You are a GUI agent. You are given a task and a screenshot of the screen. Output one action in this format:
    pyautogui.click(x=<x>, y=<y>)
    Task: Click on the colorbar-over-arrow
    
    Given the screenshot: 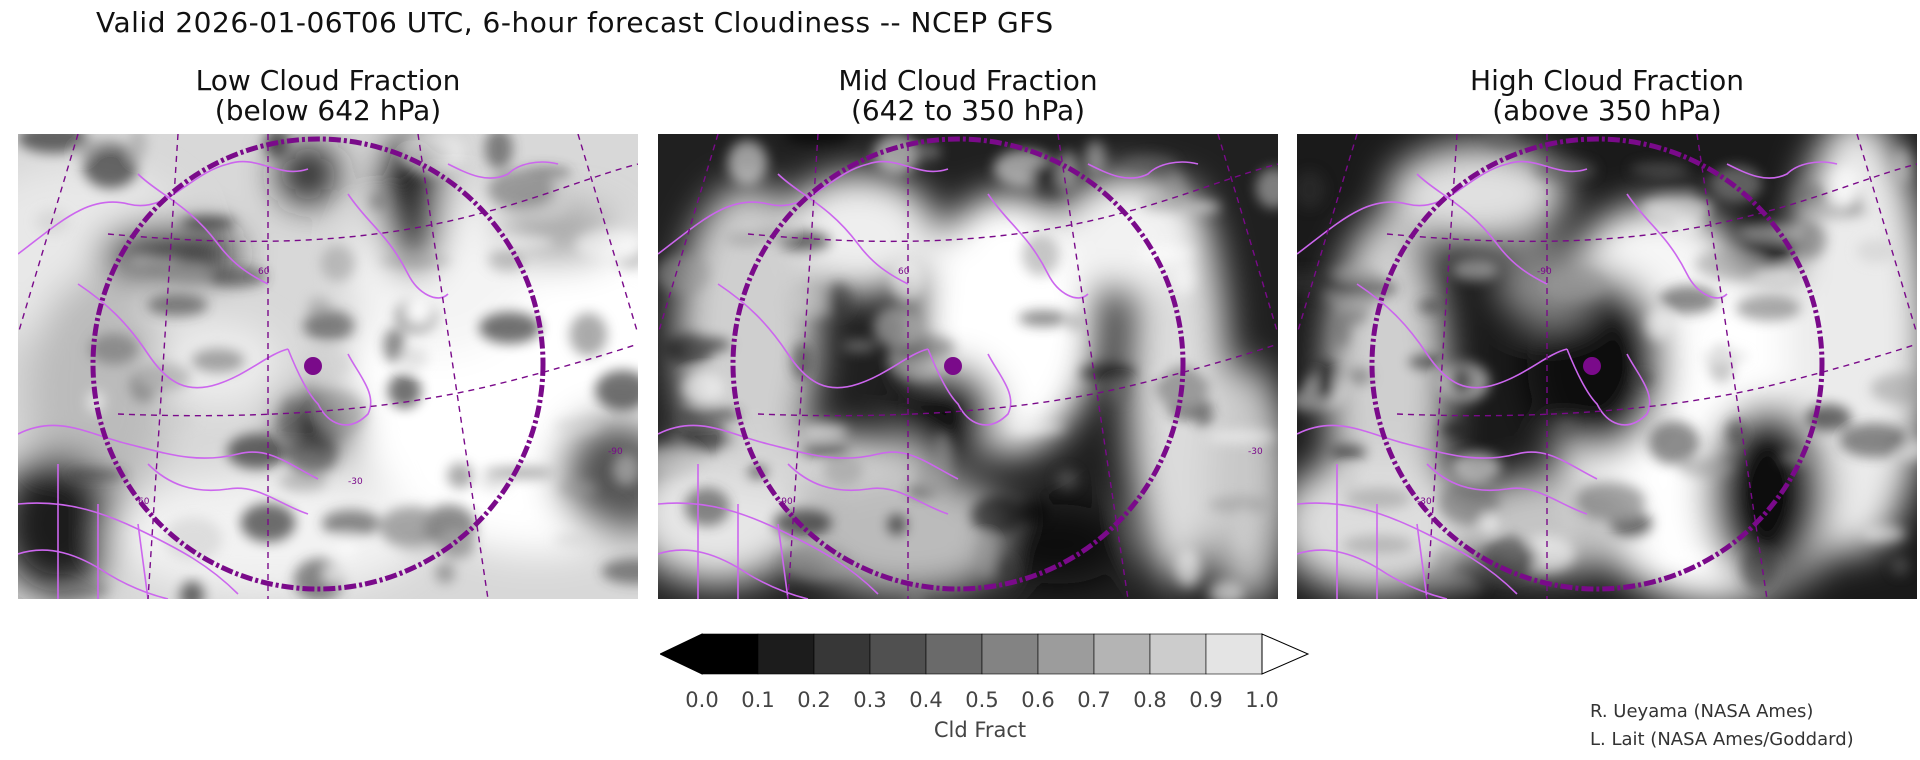 What is the action you would take?
    pyautogui.click(x=1285, y=654)
    